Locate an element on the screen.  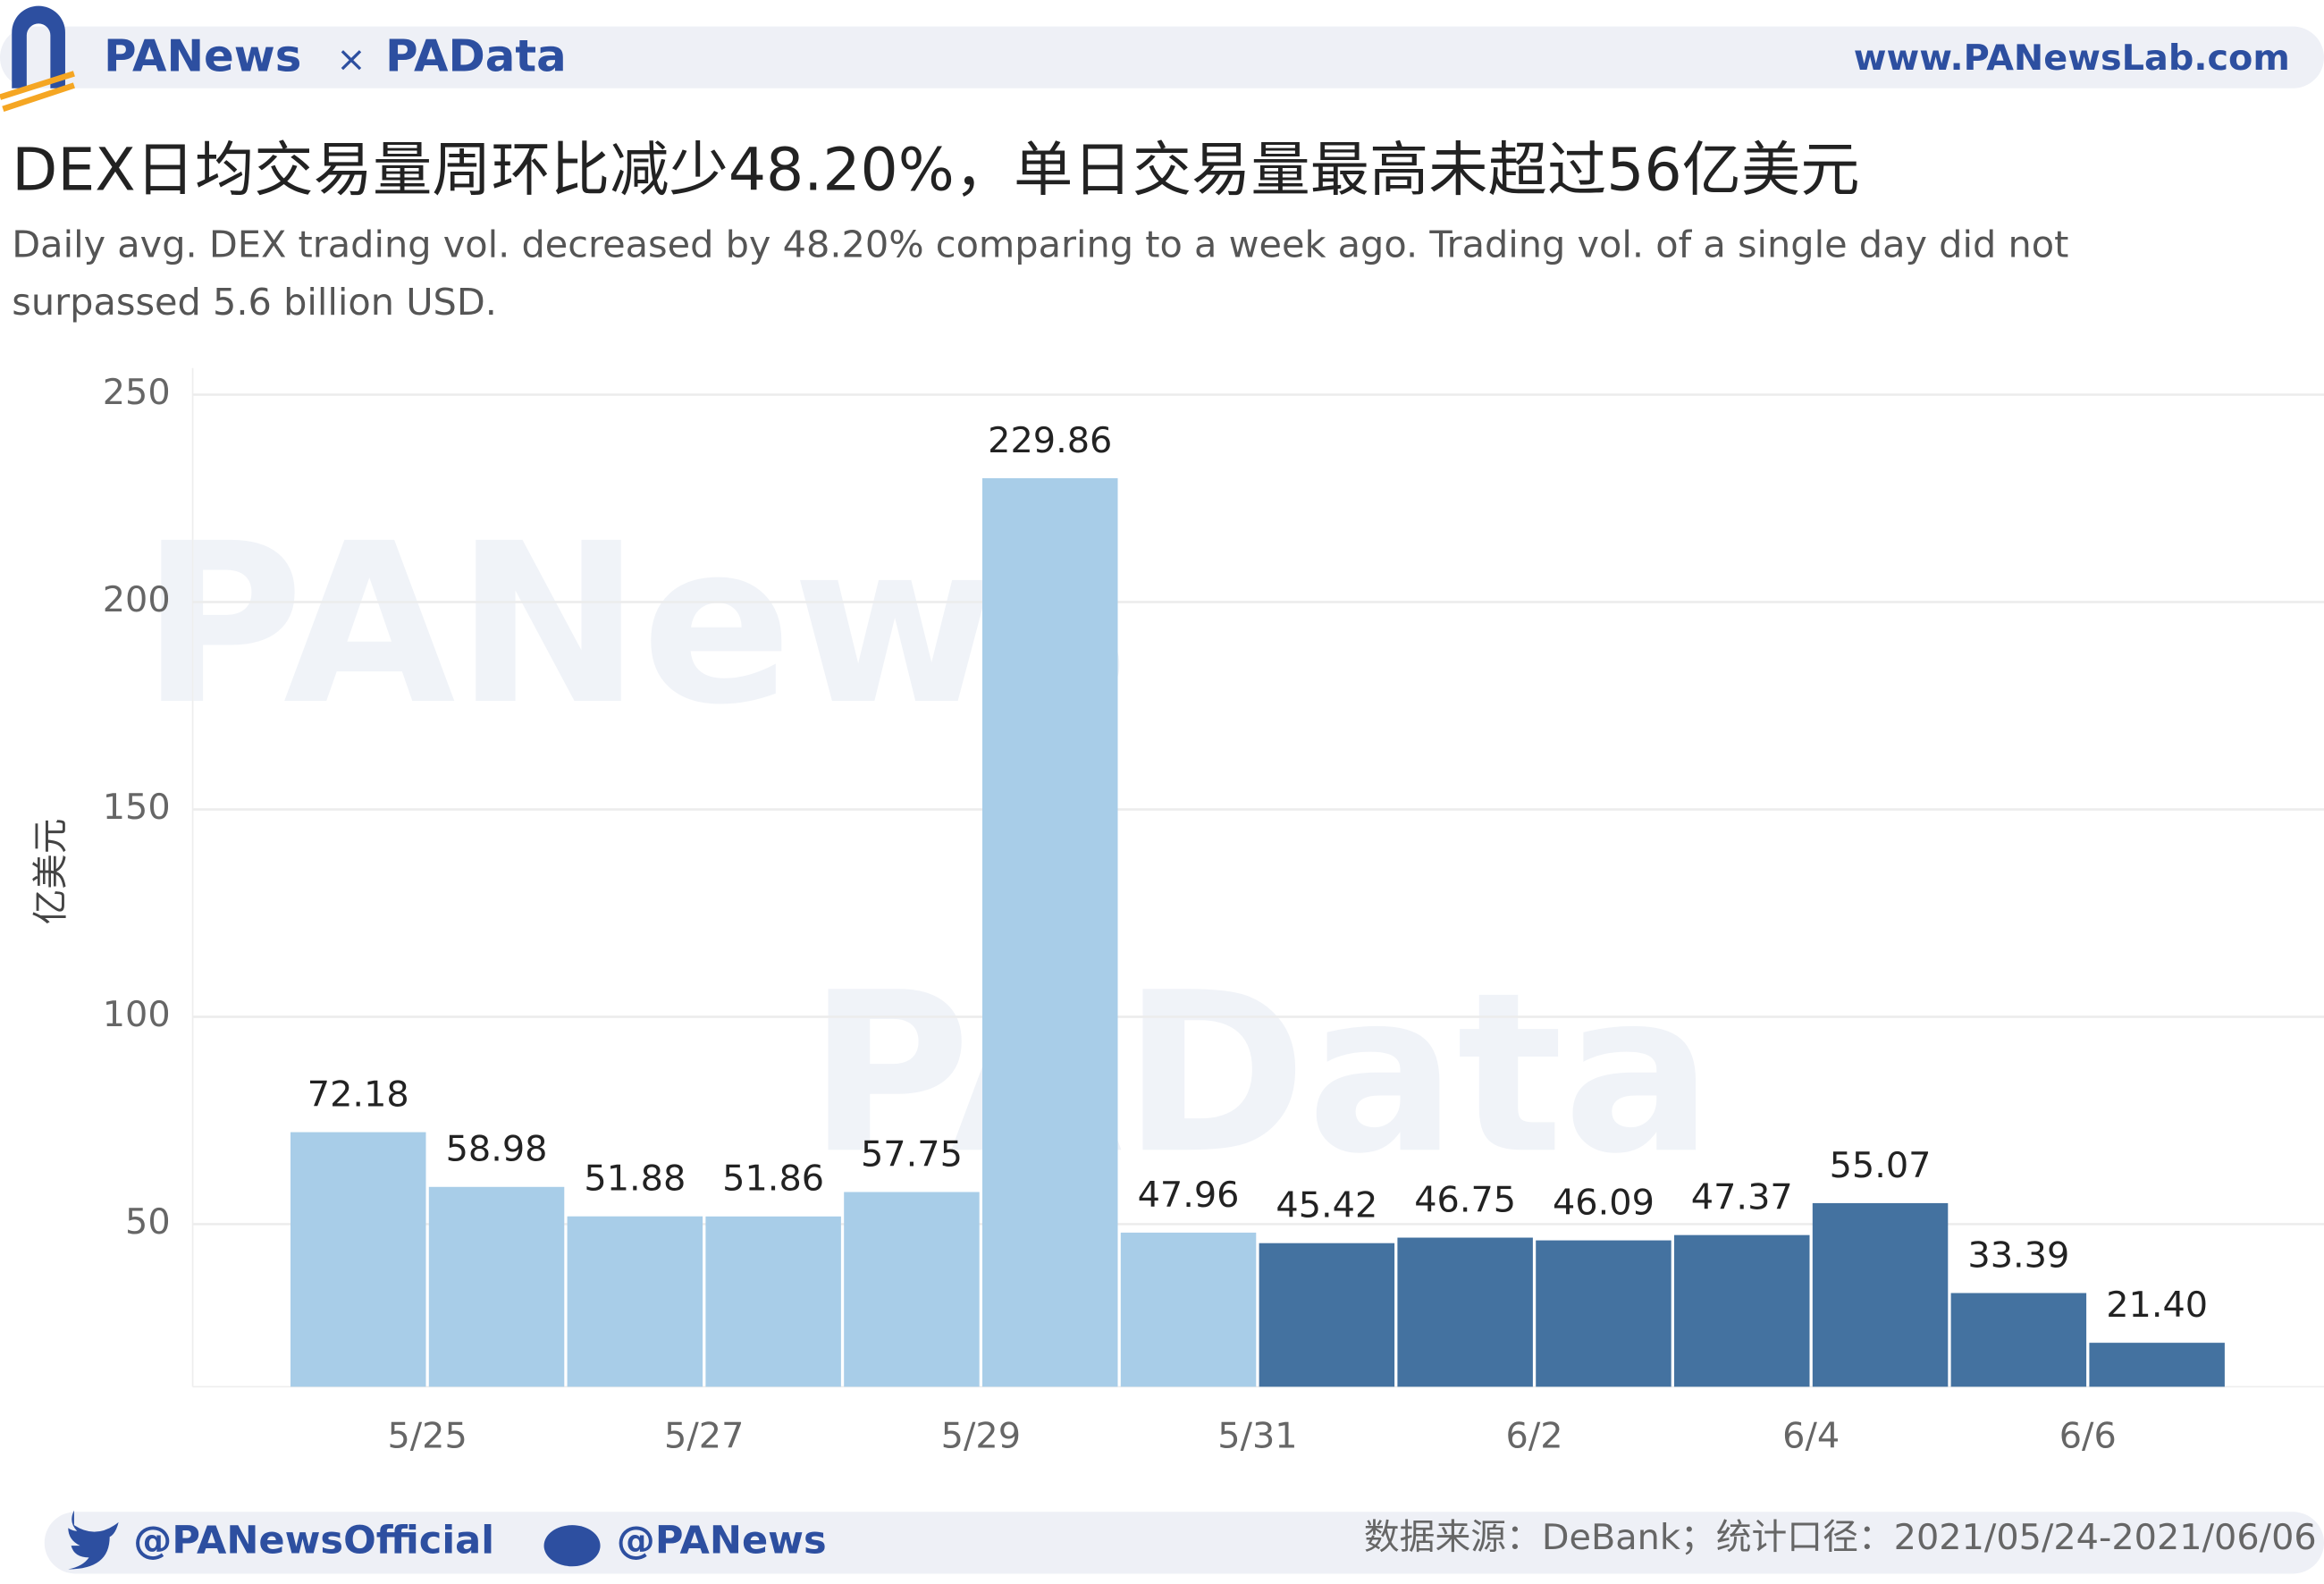
value-label: 51.88 is located at coordinates (635, 1179).